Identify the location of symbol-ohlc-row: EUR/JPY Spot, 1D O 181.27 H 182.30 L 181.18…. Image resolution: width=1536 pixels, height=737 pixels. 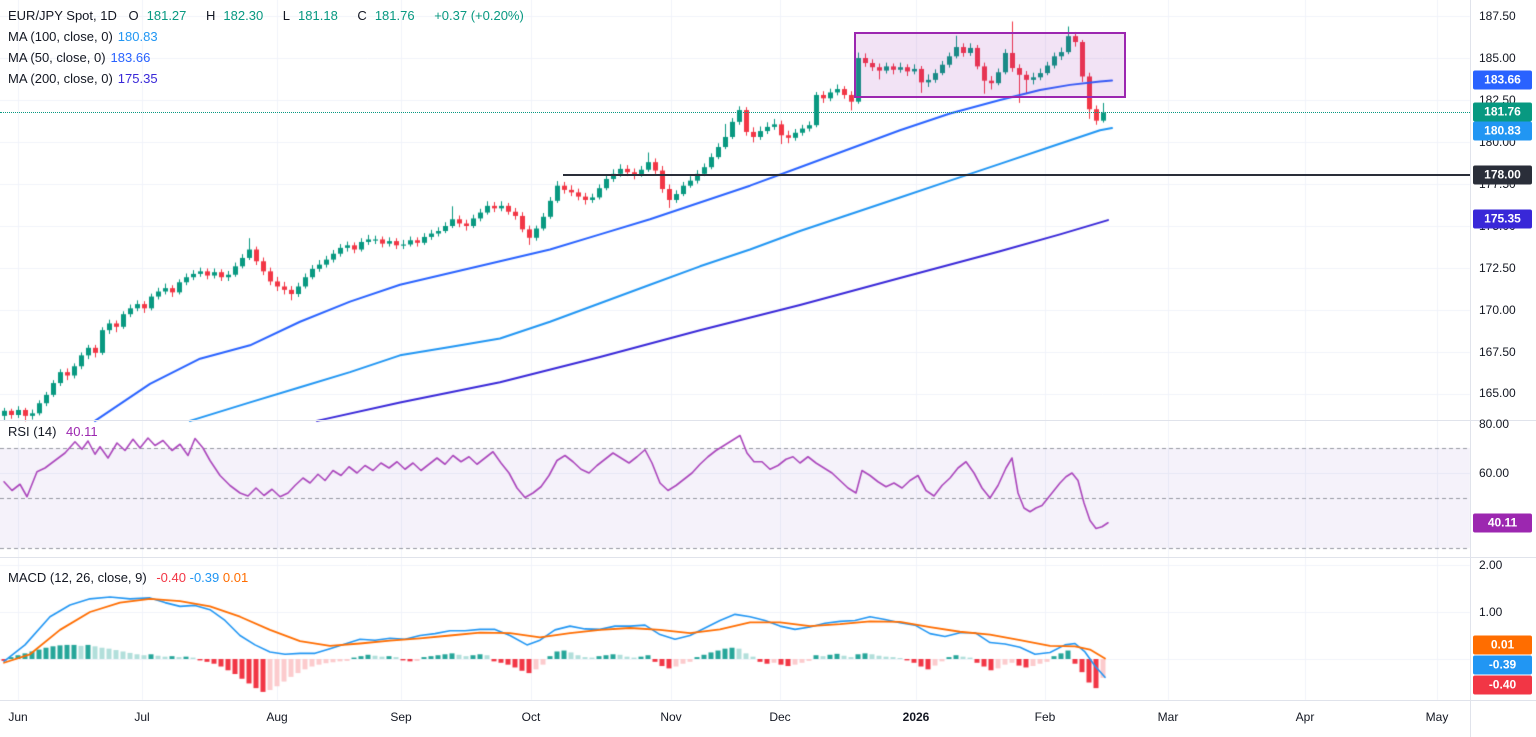
(270, 16).